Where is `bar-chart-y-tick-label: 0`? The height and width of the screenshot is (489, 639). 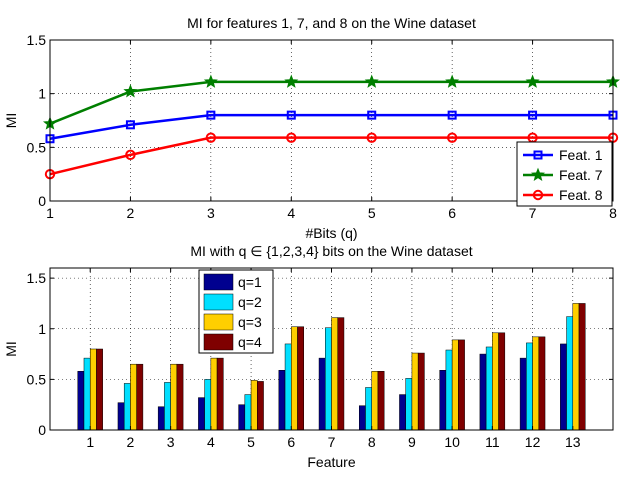 bar-chart-y-tick-label: 0 is located at coordinates (42, 430).